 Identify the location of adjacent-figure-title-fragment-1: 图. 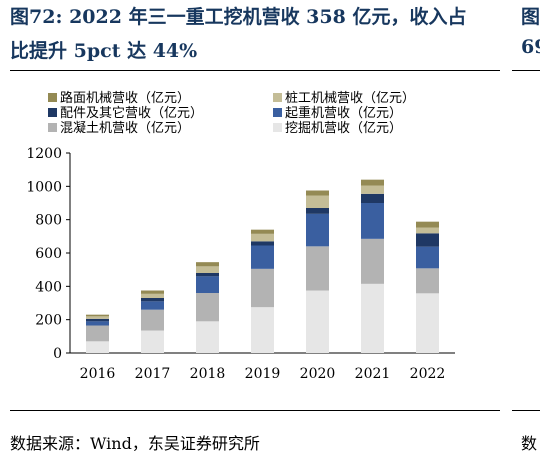
(530, 17).